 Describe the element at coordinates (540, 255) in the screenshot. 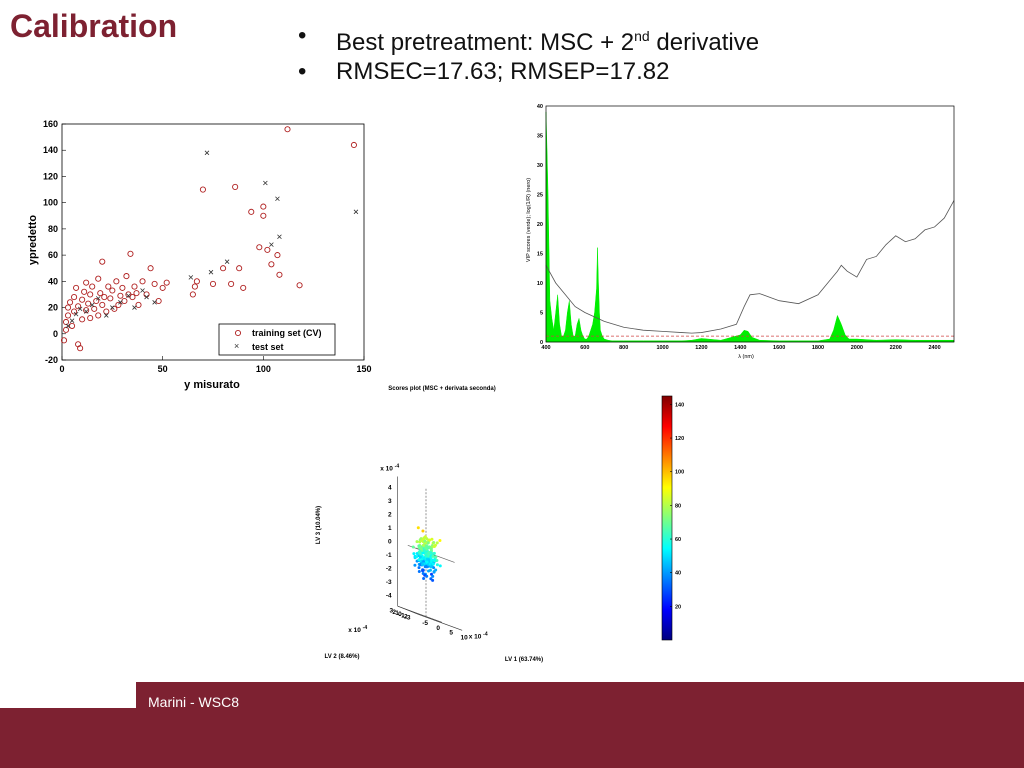

I see `y-tick-label: 15` at that location.